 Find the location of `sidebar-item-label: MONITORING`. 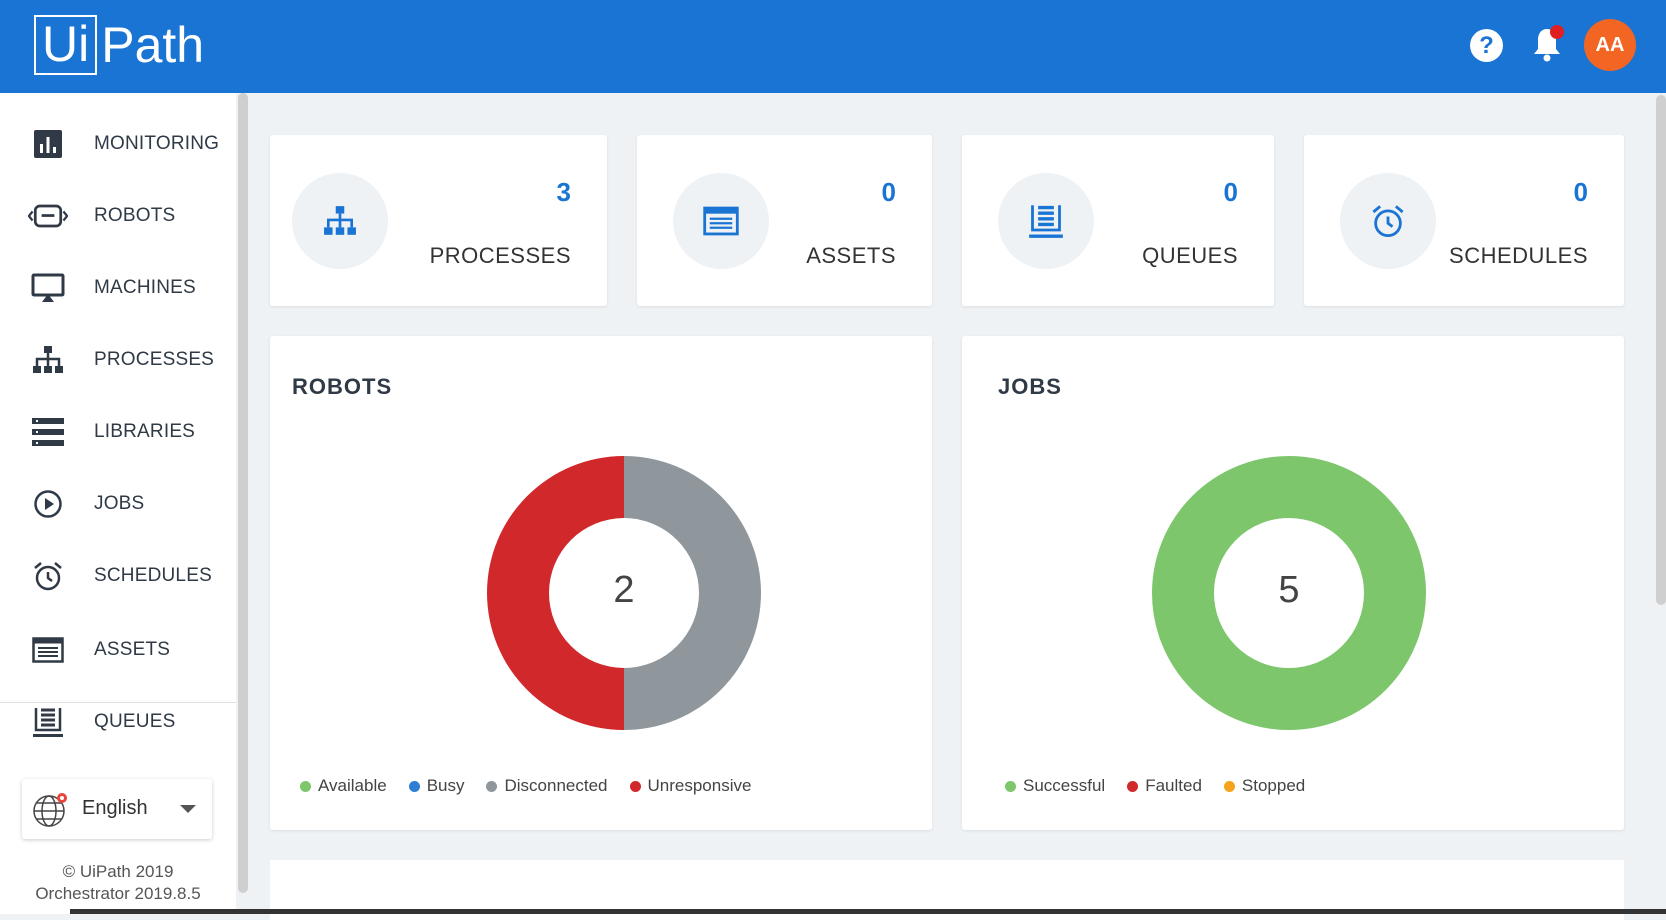

sidebar-item-label: MONITORING is located at coordinates (157, 143).